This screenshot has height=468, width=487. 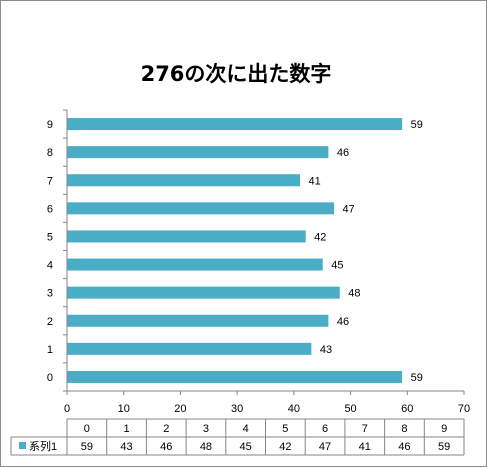 What do you see at coordinates (325, 429) in the screenshot?
I see `table-header-cell: 6` at bounding box center [325, 429].